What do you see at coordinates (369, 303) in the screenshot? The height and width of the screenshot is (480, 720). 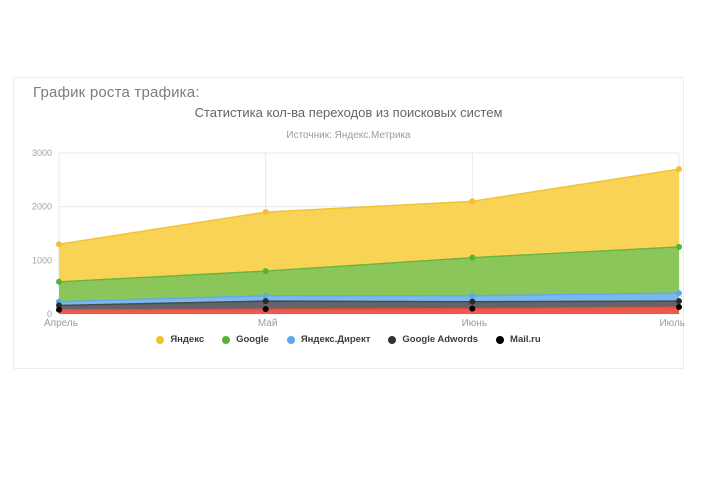 I see `line-series-google-adwords` at bounding box center [369, 303].